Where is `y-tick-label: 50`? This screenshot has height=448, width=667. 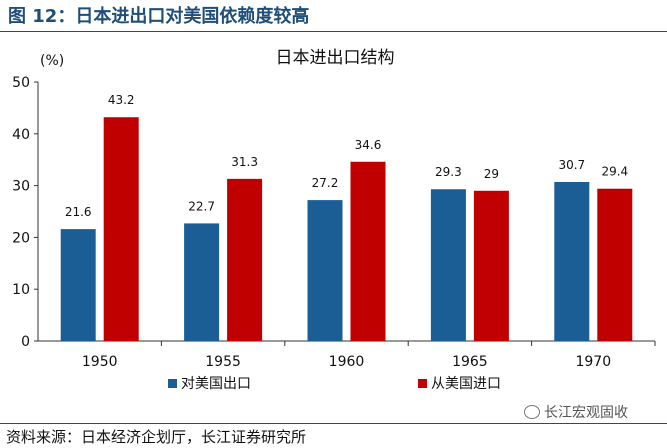 y-tick-label: 50 is located at coordinates (21, 83).